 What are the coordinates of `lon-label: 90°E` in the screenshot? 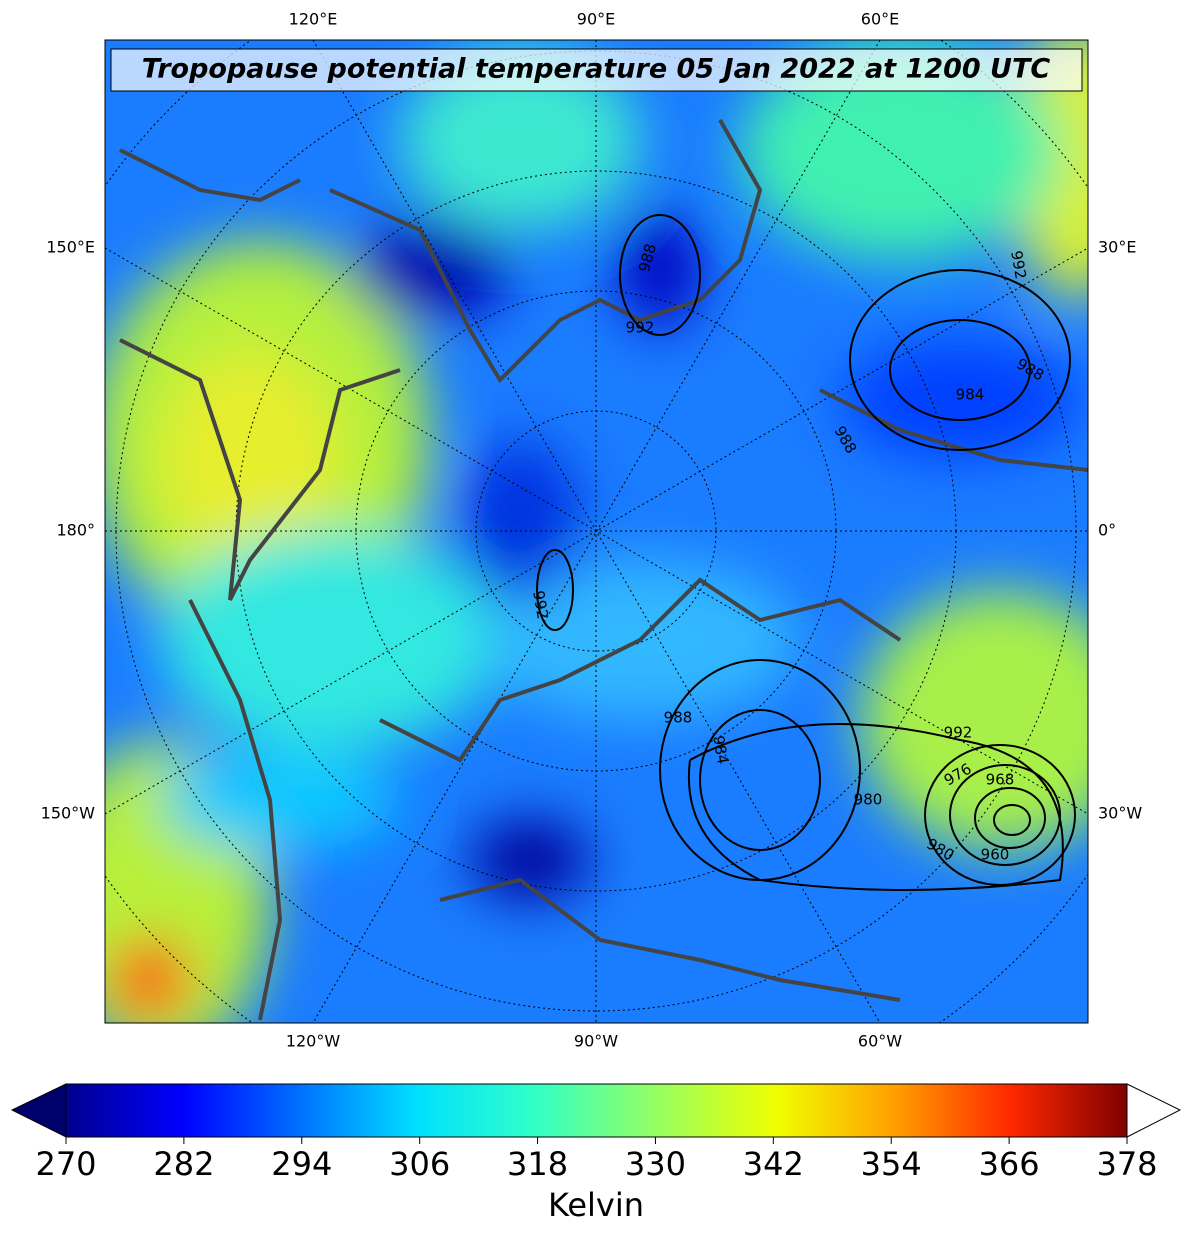 It's located at (596, 19).